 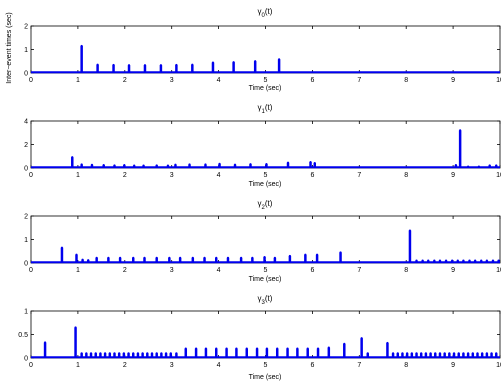 I want to click on y-axis-label: Inter−event times (sec), so click(x=9, y=47).